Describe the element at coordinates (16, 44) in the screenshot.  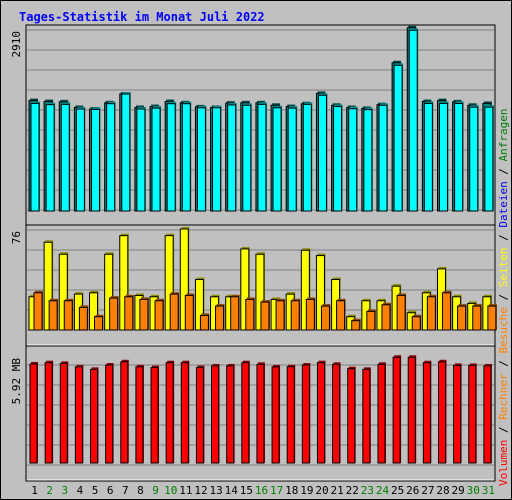
I see `panel-top-max-label: 2910` at that location.